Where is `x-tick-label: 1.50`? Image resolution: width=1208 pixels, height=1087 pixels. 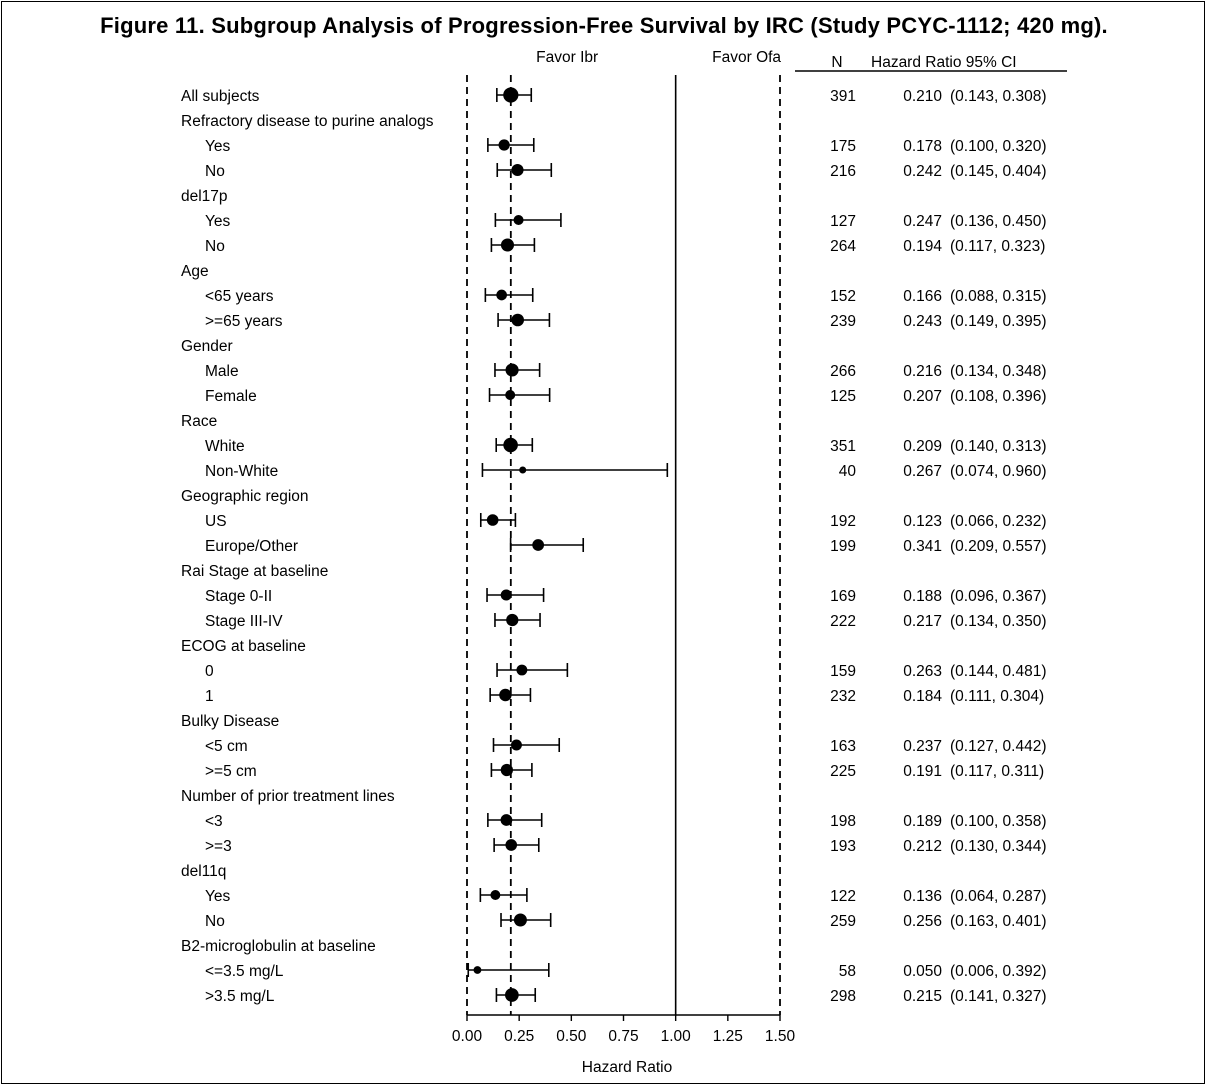
x-tick-label: 1.50 is located at coordinates (780, 1036).